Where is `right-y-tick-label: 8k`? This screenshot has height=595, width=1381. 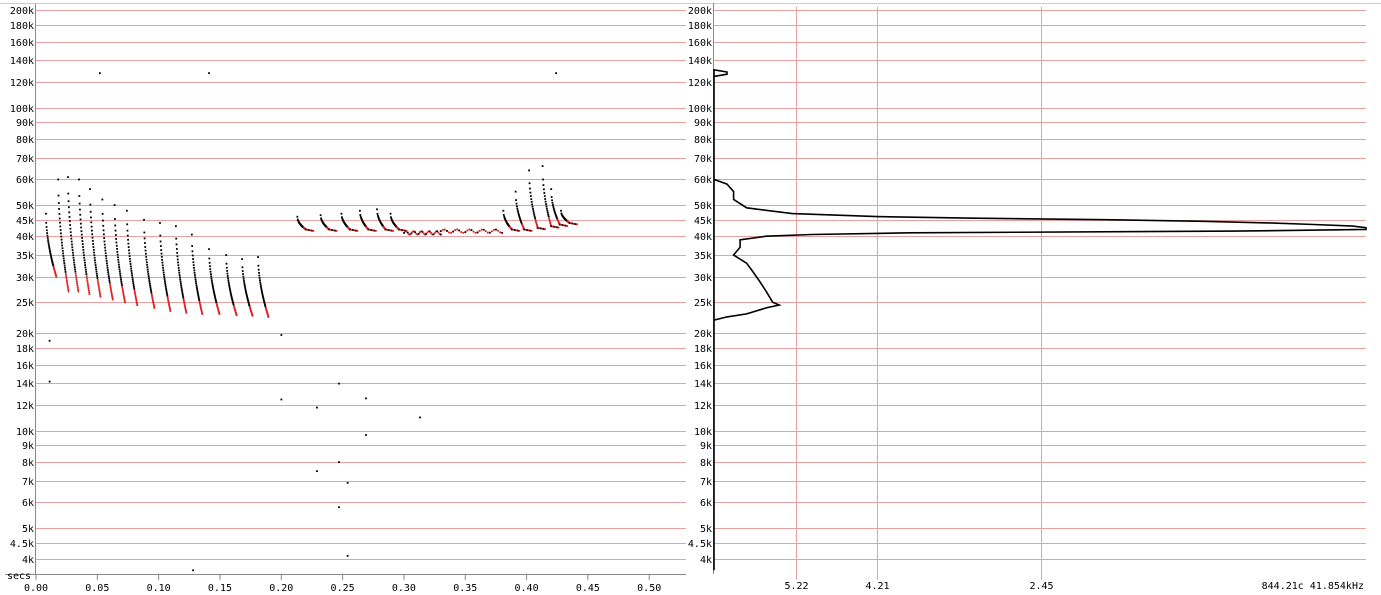
right-y-tick-label: 8k is located at coordinates (706, 463).